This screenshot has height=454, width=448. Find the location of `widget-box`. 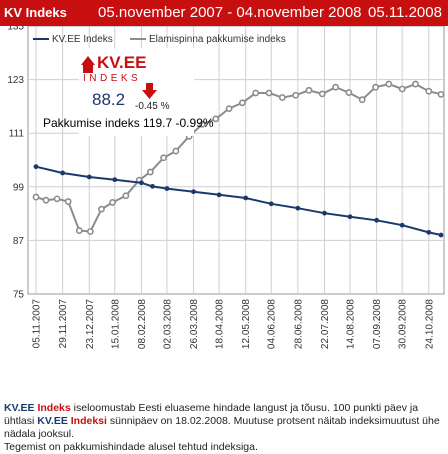

widget-box is located at coordinates (136, 92).